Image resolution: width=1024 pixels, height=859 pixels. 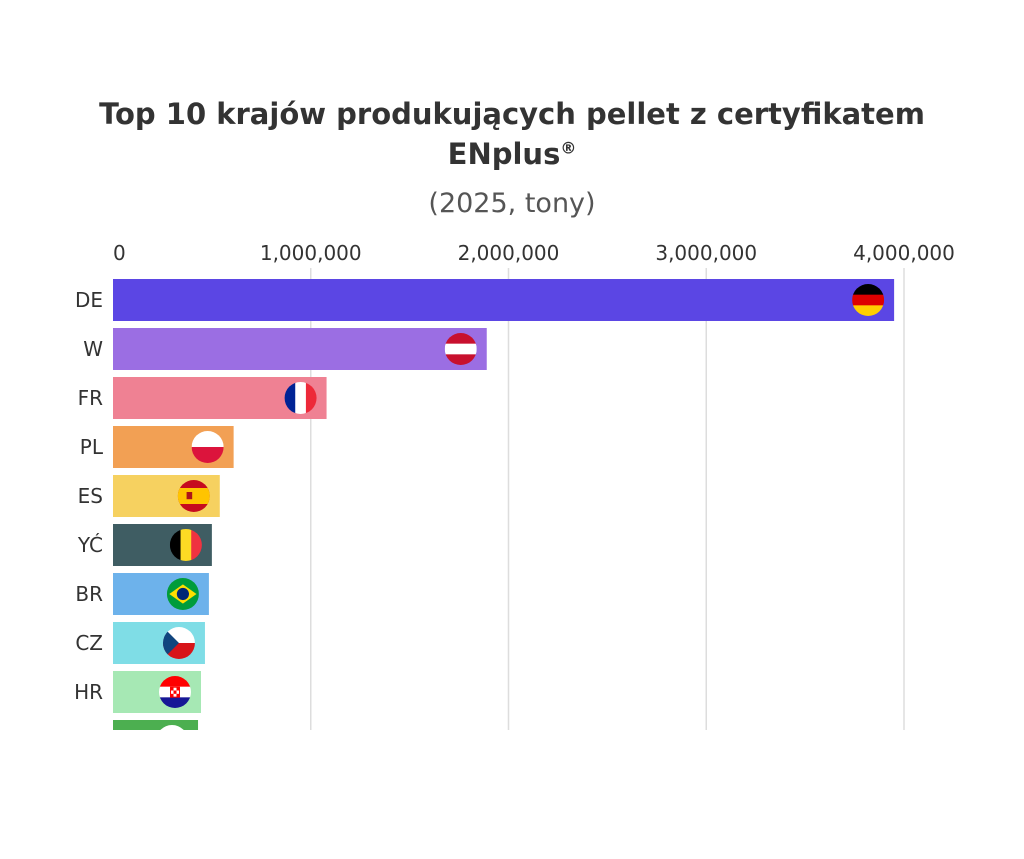 I want to click on x-tick-label: 1,000,000, so click(x=311, y=253).